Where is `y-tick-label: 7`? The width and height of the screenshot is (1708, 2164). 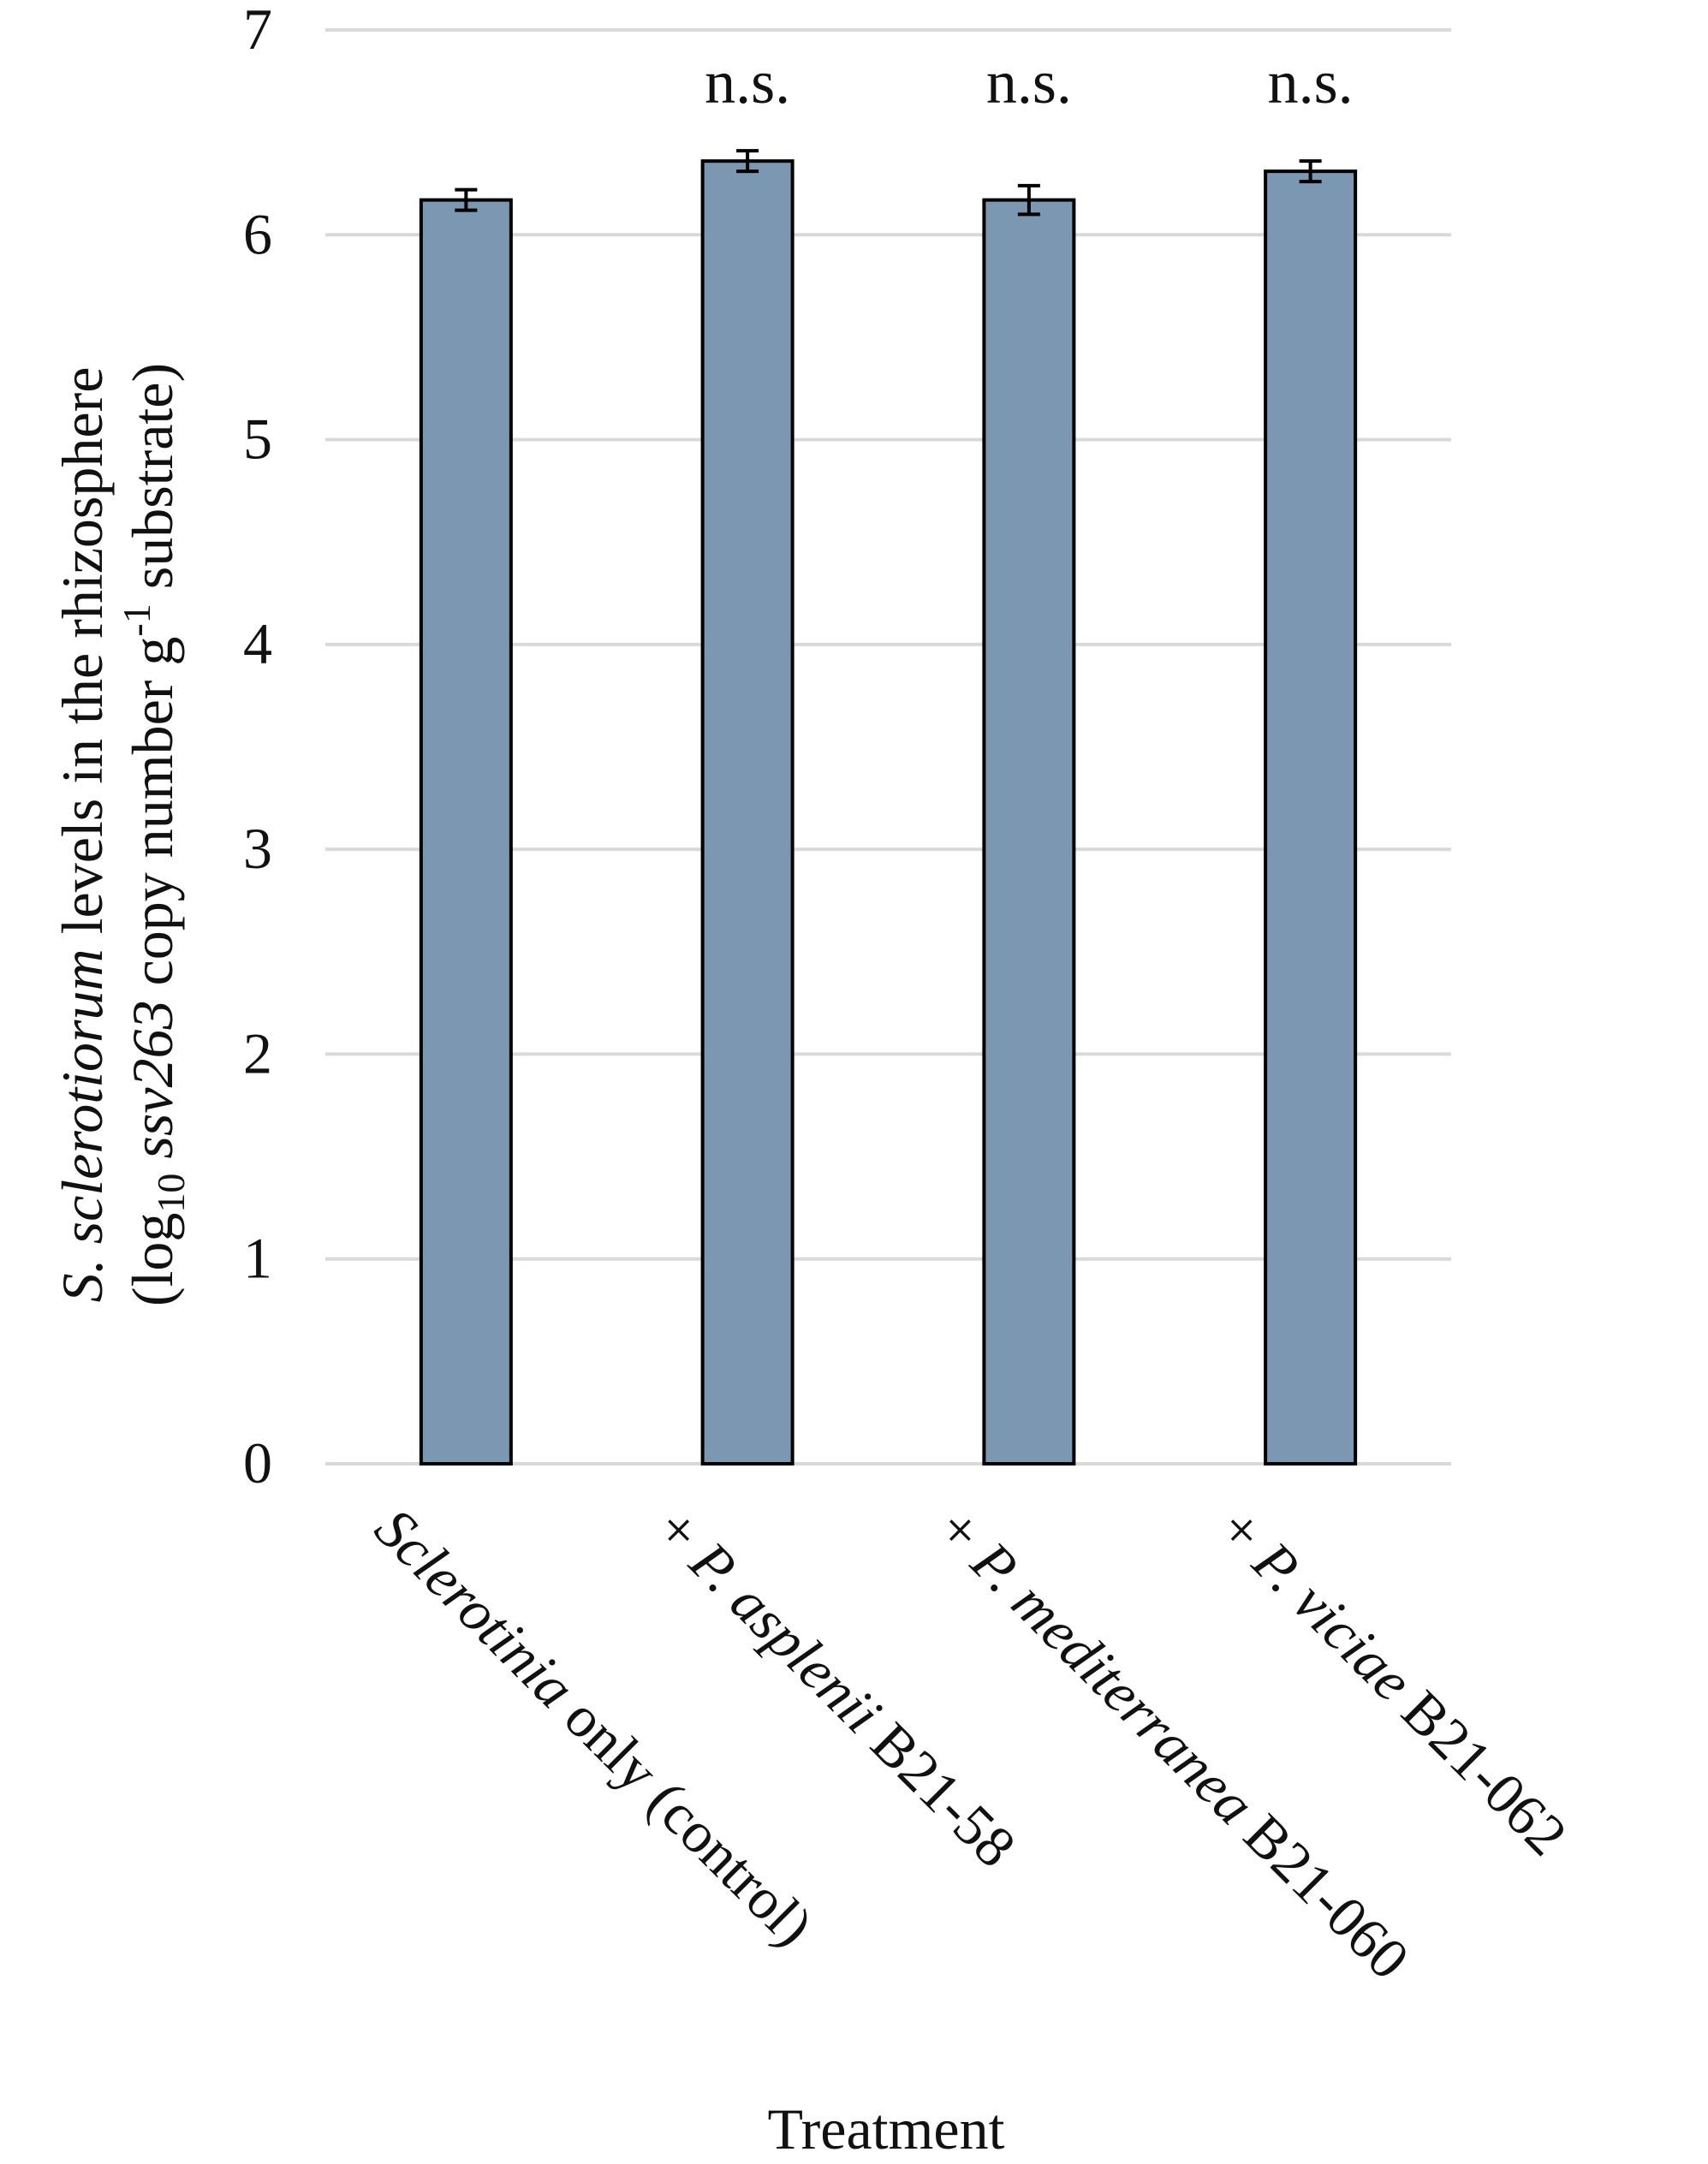
y-tick-label: 7 is located at coordinates (257, 31).